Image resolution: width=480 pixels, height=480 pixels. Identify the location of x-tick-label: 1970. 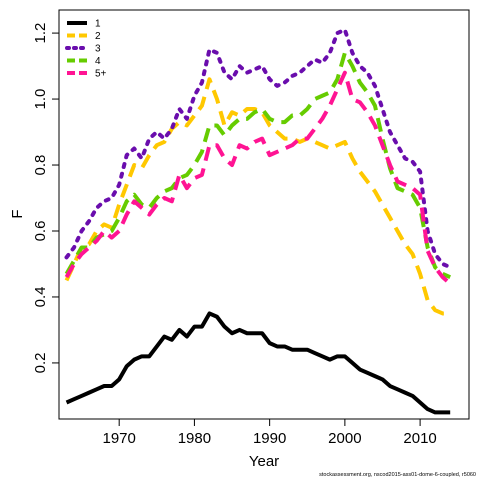
(118, 438).